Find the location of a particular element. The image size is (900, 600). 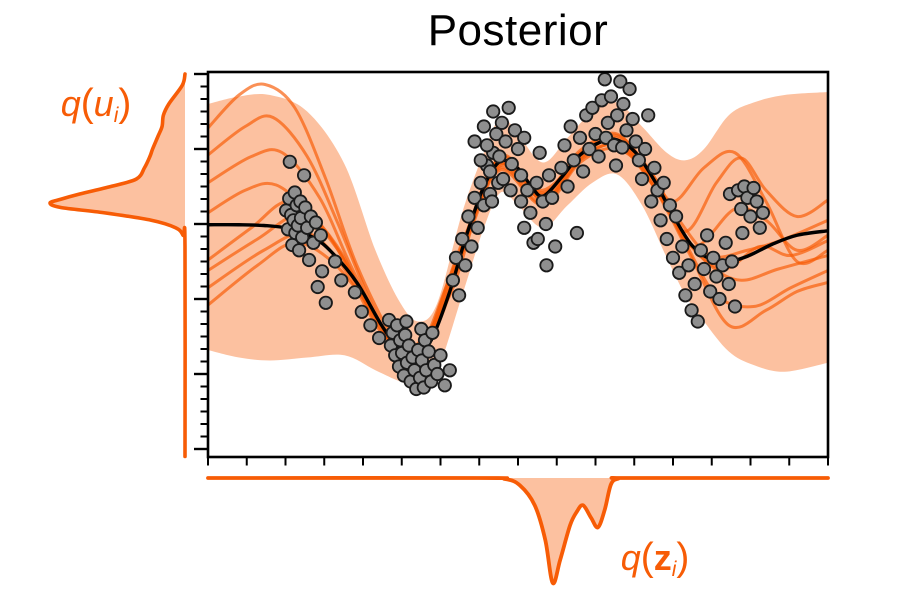

left-marginal-label: q(ui) is located at coordinates (96, 105).